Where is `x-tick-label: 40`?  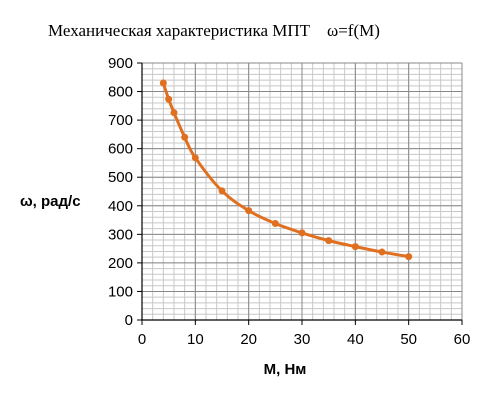
x-tick-label: 40 is located at coordinates (355, 339).